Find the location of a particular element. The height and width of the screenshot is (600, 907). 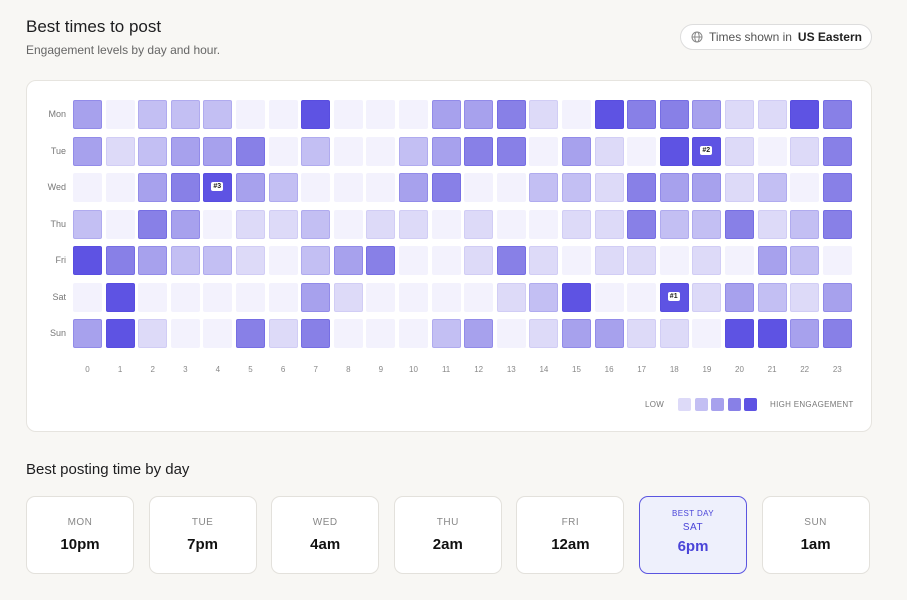

day-card: THU 2am is located at coordinates (447, 535).